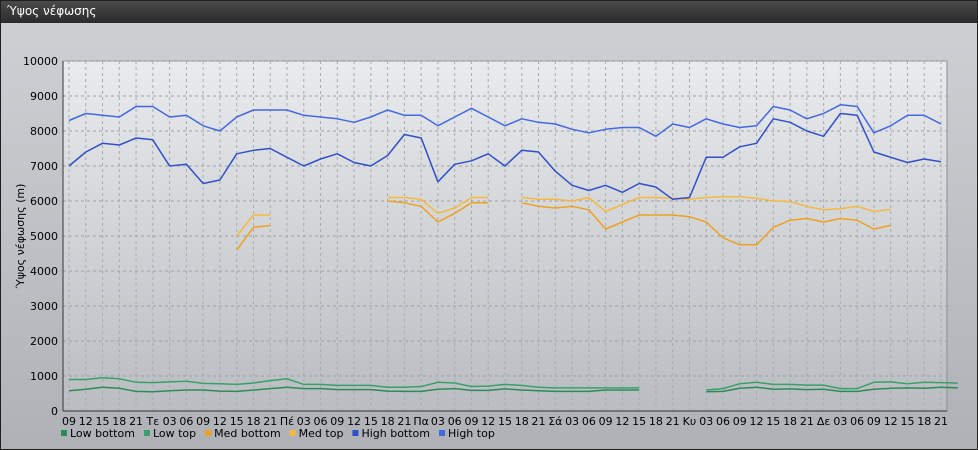  I want to click on window-title: Ύψος νέφωσης, so click(52, 11).